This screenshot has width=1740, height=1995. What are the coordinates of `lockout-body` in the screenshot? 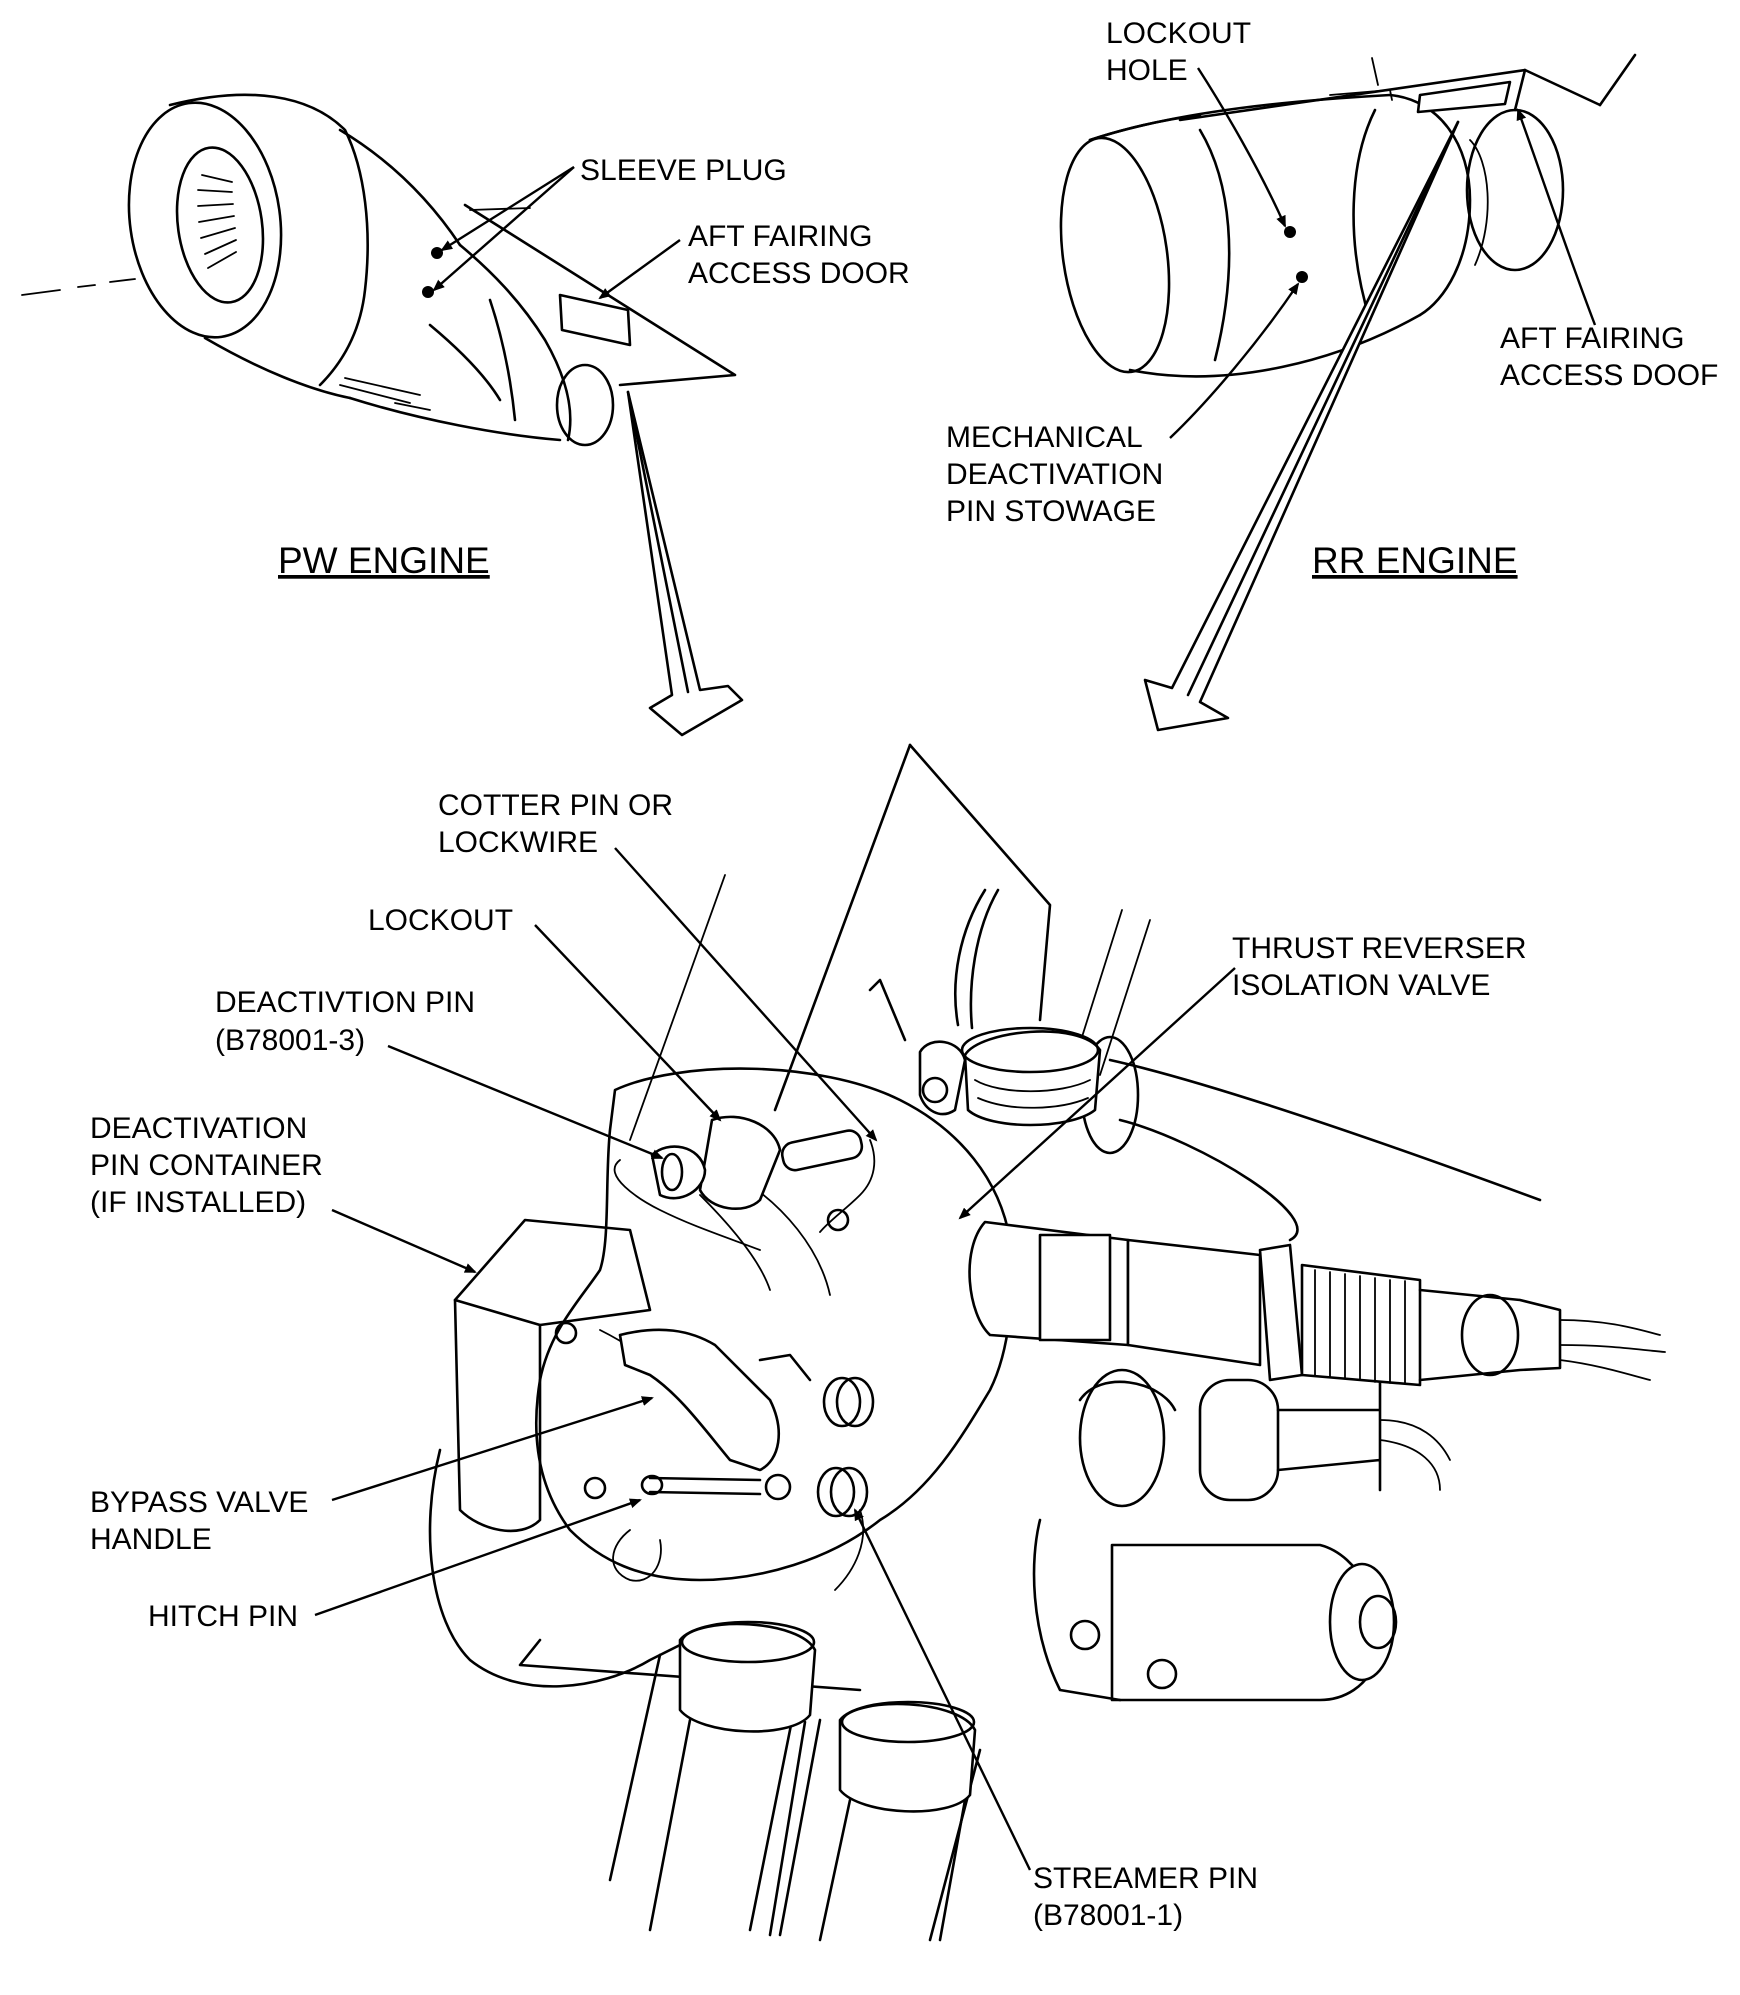 It's located at (740, 1162).